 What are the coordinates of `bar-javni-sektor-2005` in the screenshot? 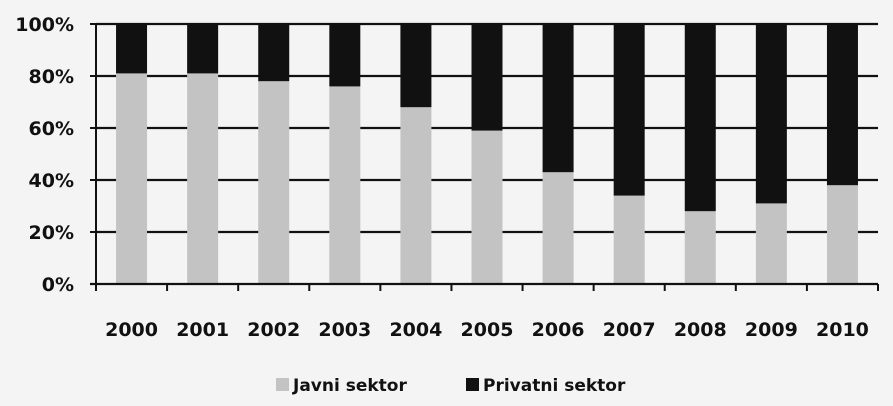 It's located at (487, 207).